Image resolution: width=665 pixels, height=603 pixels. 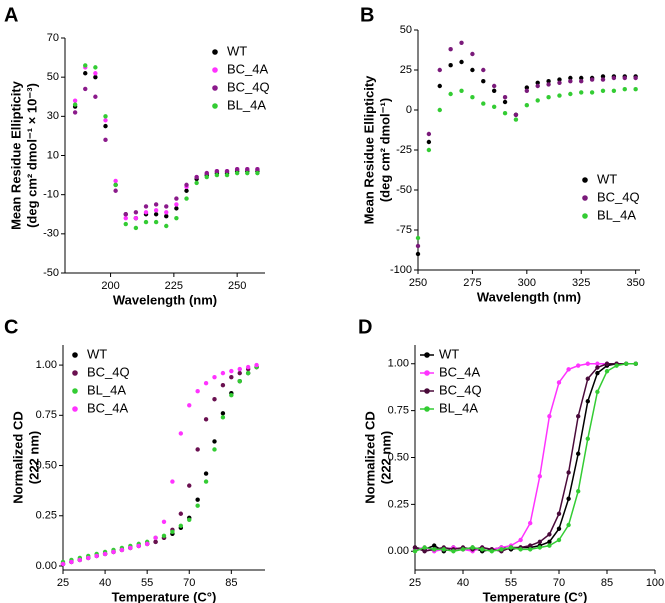 What do you see at coordinates (404, 150) in the screenshot?
I see `y-tick-label: -25` at bounding box center [404, 150].